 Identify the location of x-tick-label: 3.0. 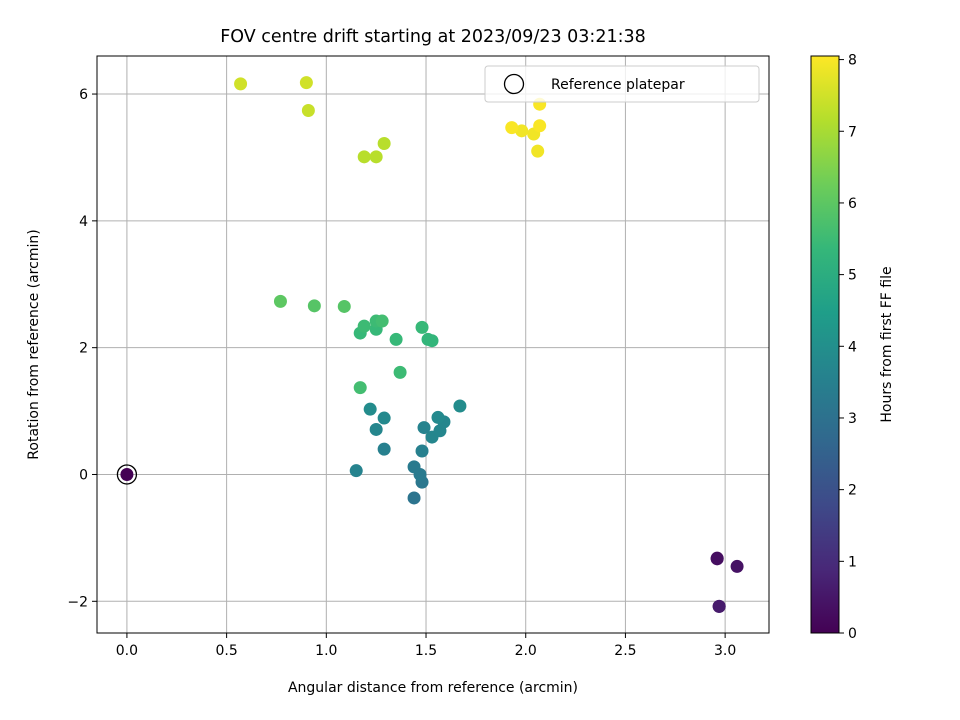
(725, 651).